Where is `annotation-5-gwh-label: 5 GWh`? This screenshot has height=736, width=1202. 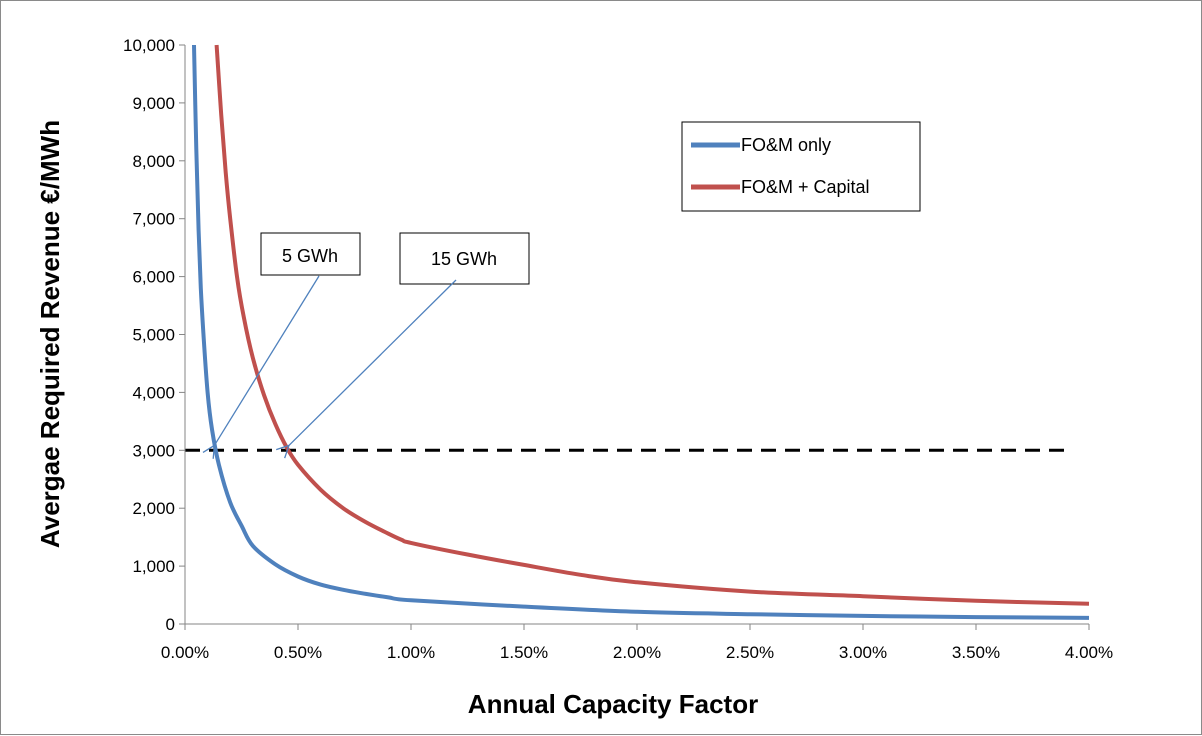
annotation-5-gwh-label: 5 GWh is located at coordinates (310, 256).